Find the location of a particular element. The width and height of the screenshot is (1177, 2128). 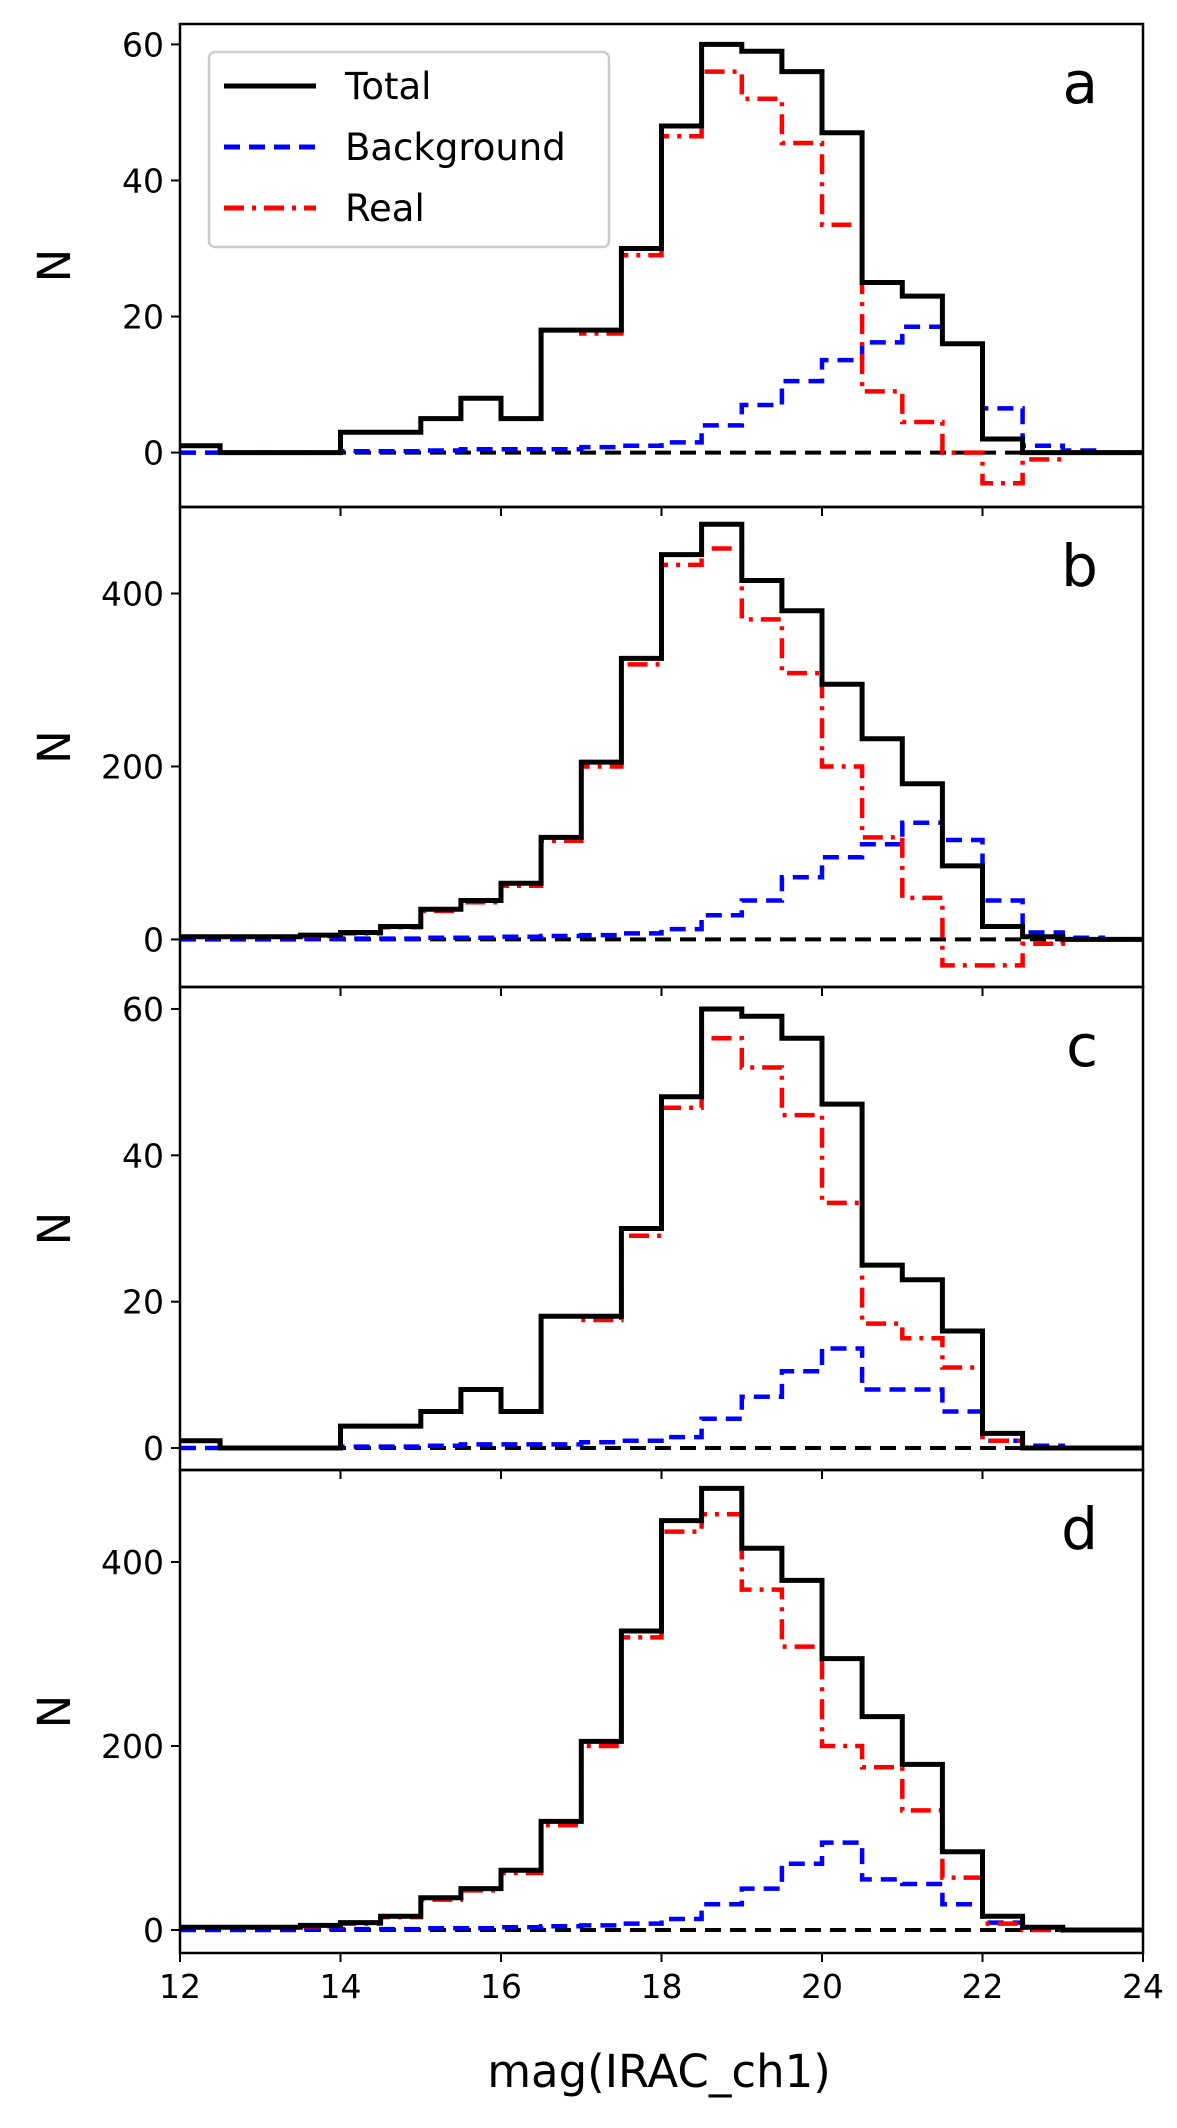

series-background-a is located at coordinates (661, 389).